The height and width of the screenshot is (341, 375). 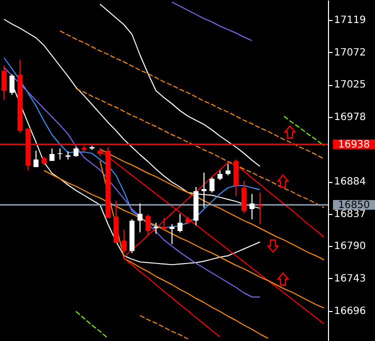 What do you see at coordinates (350, 311) in the screenshot?
I see `y-tick-label: 16696` at bounding box center [350, 311].